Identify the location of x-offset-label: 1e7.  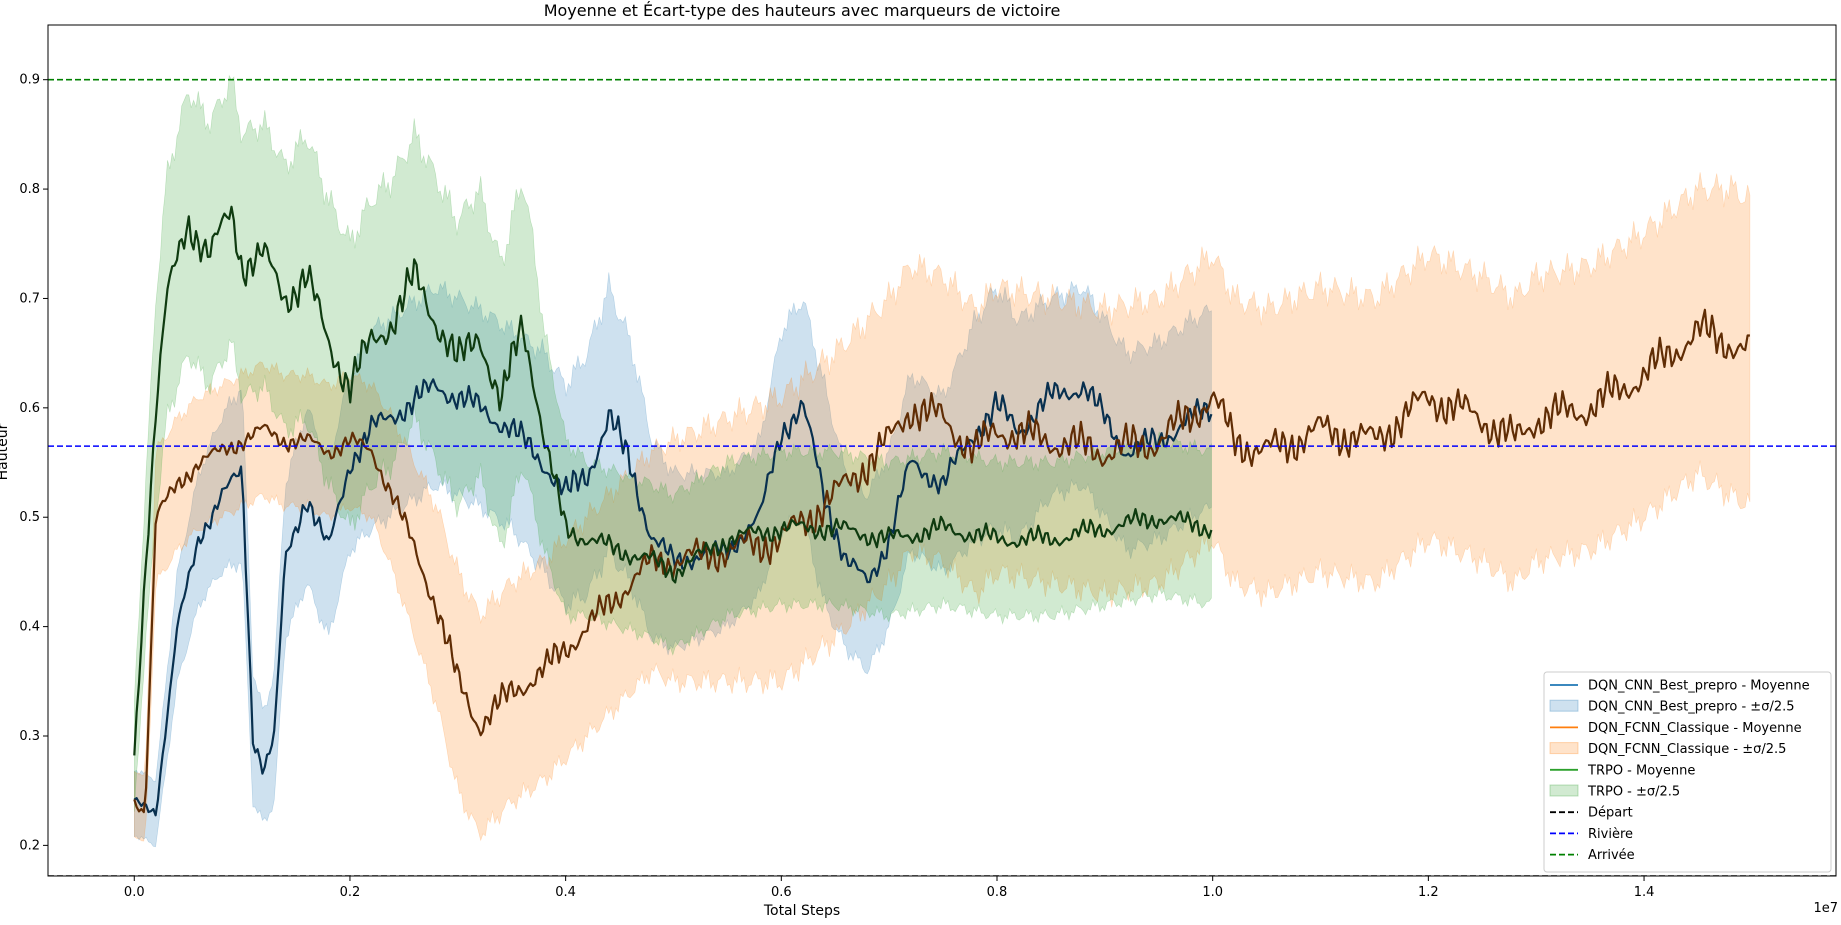
(1825, 908).